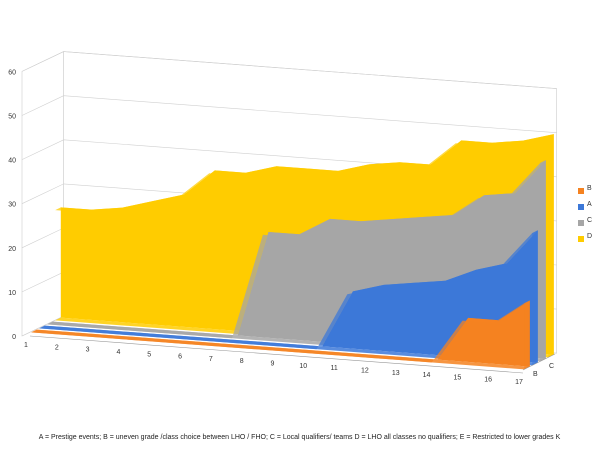 The height and width of the screenshot is (458, 599). I want to click on legend-item-d: D, so click(586, 241).